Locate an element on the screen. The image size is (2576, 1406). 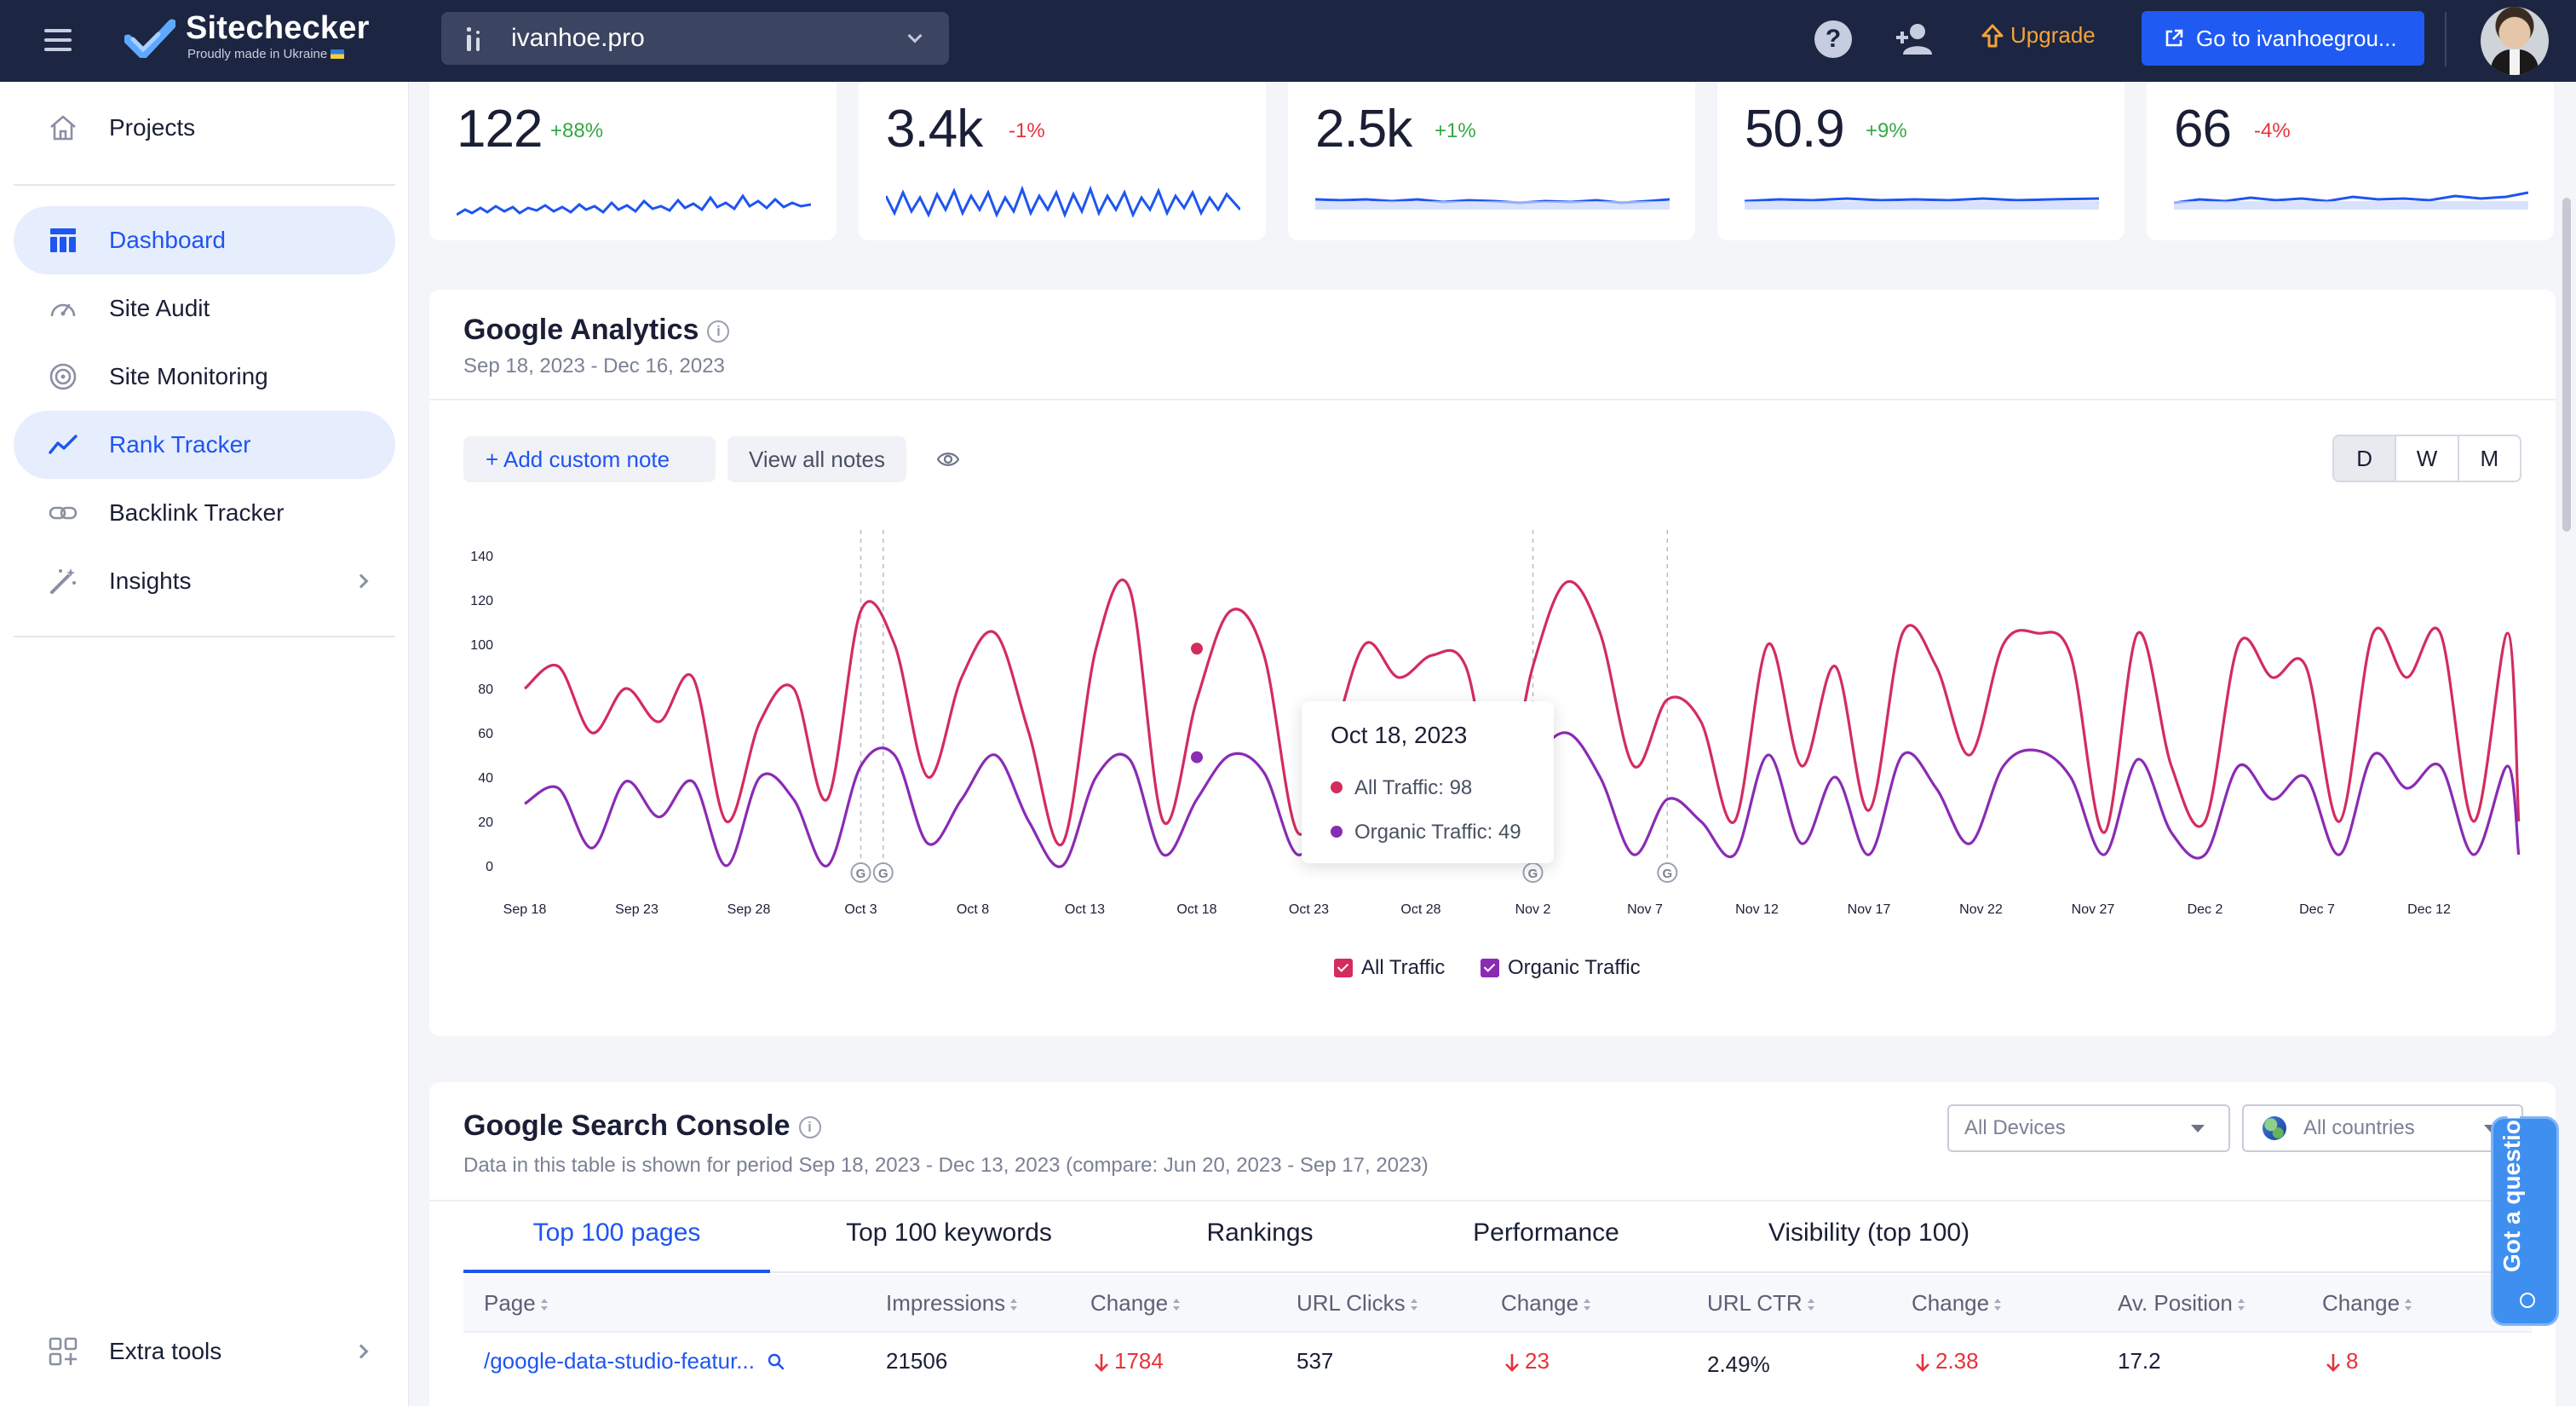
stat-value: 3.4k is located at coordinates (935, 129).